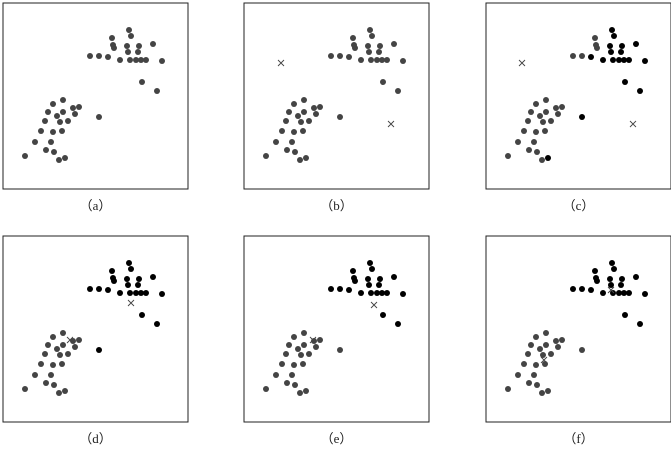  Describe the element at coordinates (95, 340) in the screenshot. I see `panel: （d）` at that location.